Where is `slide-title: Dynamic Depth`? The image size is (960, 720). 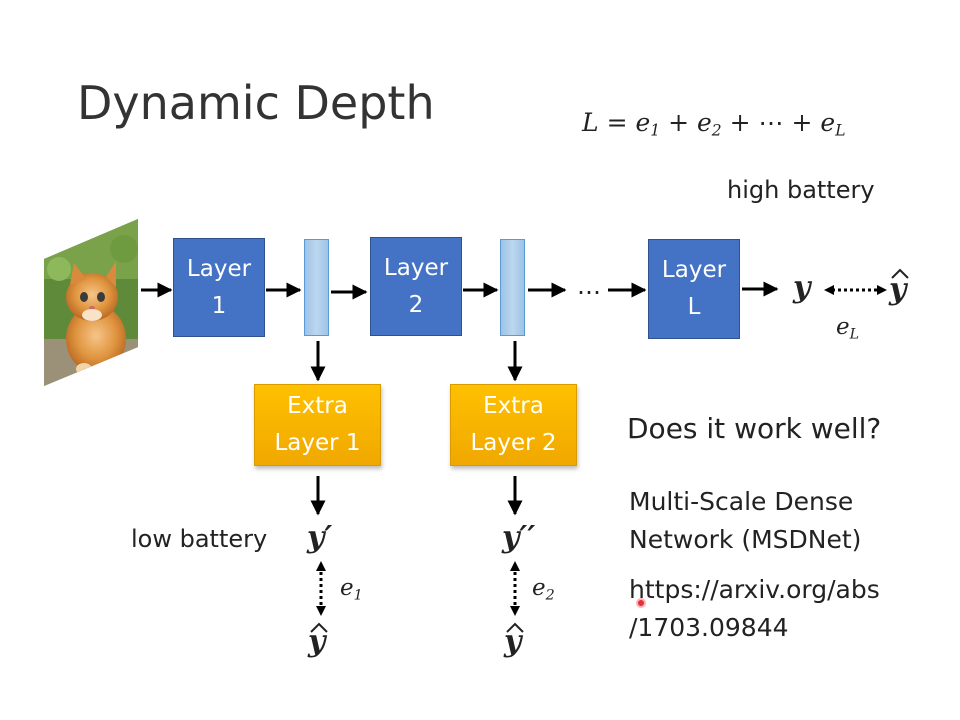
slide-title: Dynamic Depth is located at coordinates (256, 103).